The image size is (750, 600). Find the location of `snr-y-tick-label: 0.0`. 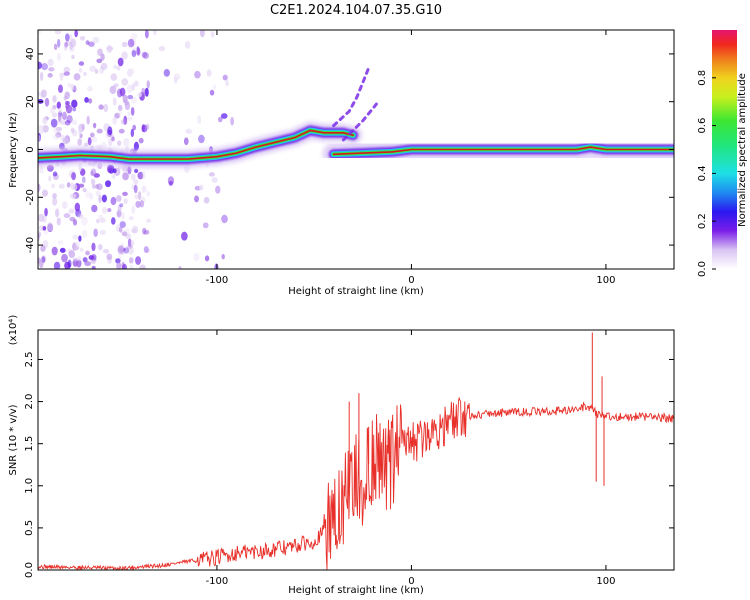

snr-y-tick-label: 0.0 is located at coordinates (29, 570).